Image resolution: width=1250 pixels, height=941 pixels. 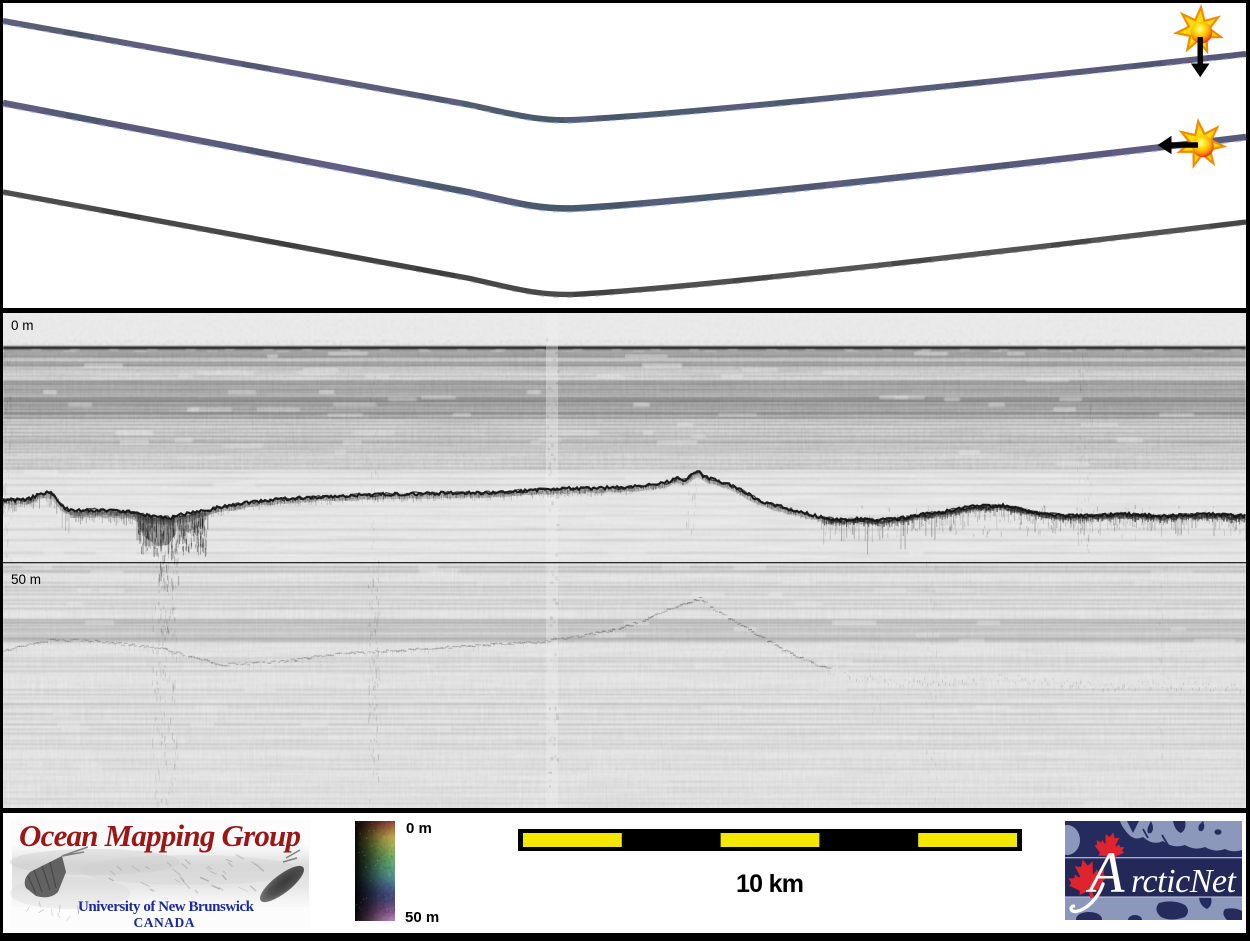 What do you see at coordinates (1105, 872) in the screenshot?
I see `svg-text: A` at bounding box center [1105, 872].